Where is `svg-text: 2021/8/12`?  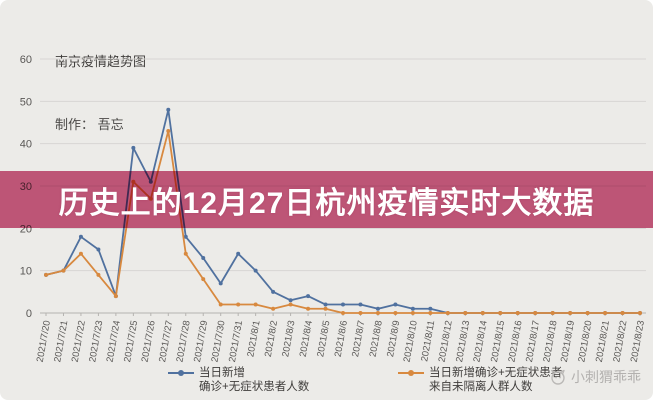 svg-text: 2021/8/12 is located at coordinates (446, 342).